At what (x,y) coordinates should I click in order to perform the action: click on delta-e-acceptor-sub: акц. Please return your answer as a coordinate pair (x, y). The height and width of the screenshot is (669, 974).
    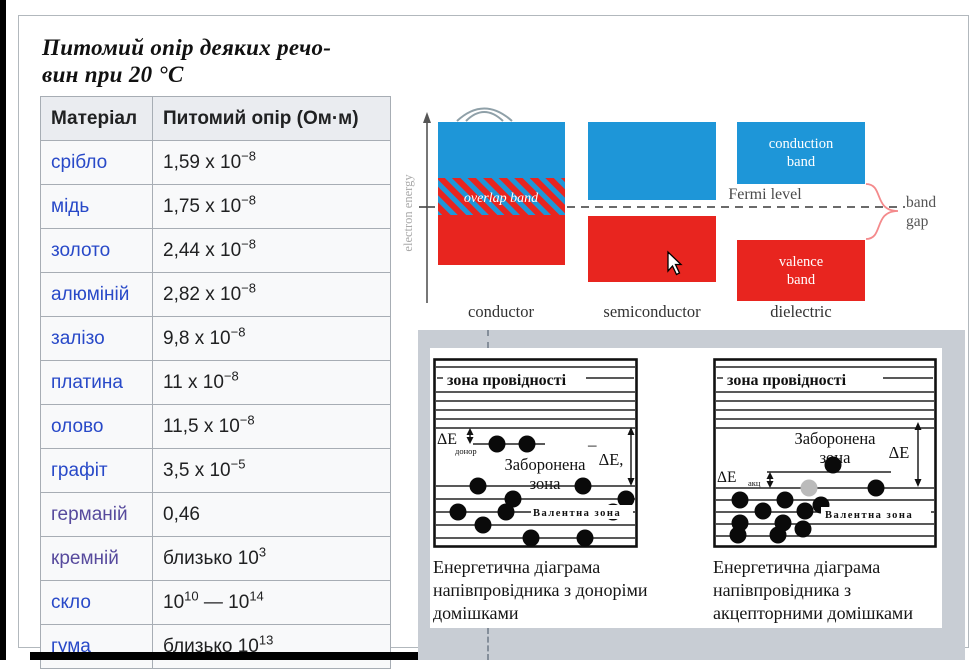
    Looking at the image, I should click on (754, 483).